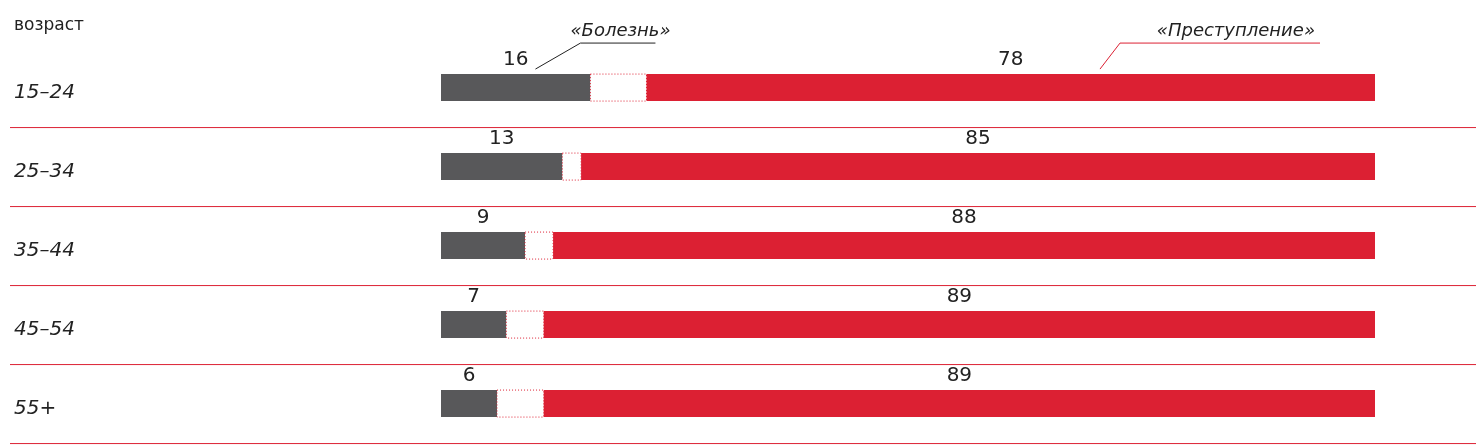 Image resolution: width=1484 pixels, height=445 pixels. What do you see at coordinates (44, 90) in the screenshot?
I see `y-tick-label: 15–24` at bounding box center [44, 90].